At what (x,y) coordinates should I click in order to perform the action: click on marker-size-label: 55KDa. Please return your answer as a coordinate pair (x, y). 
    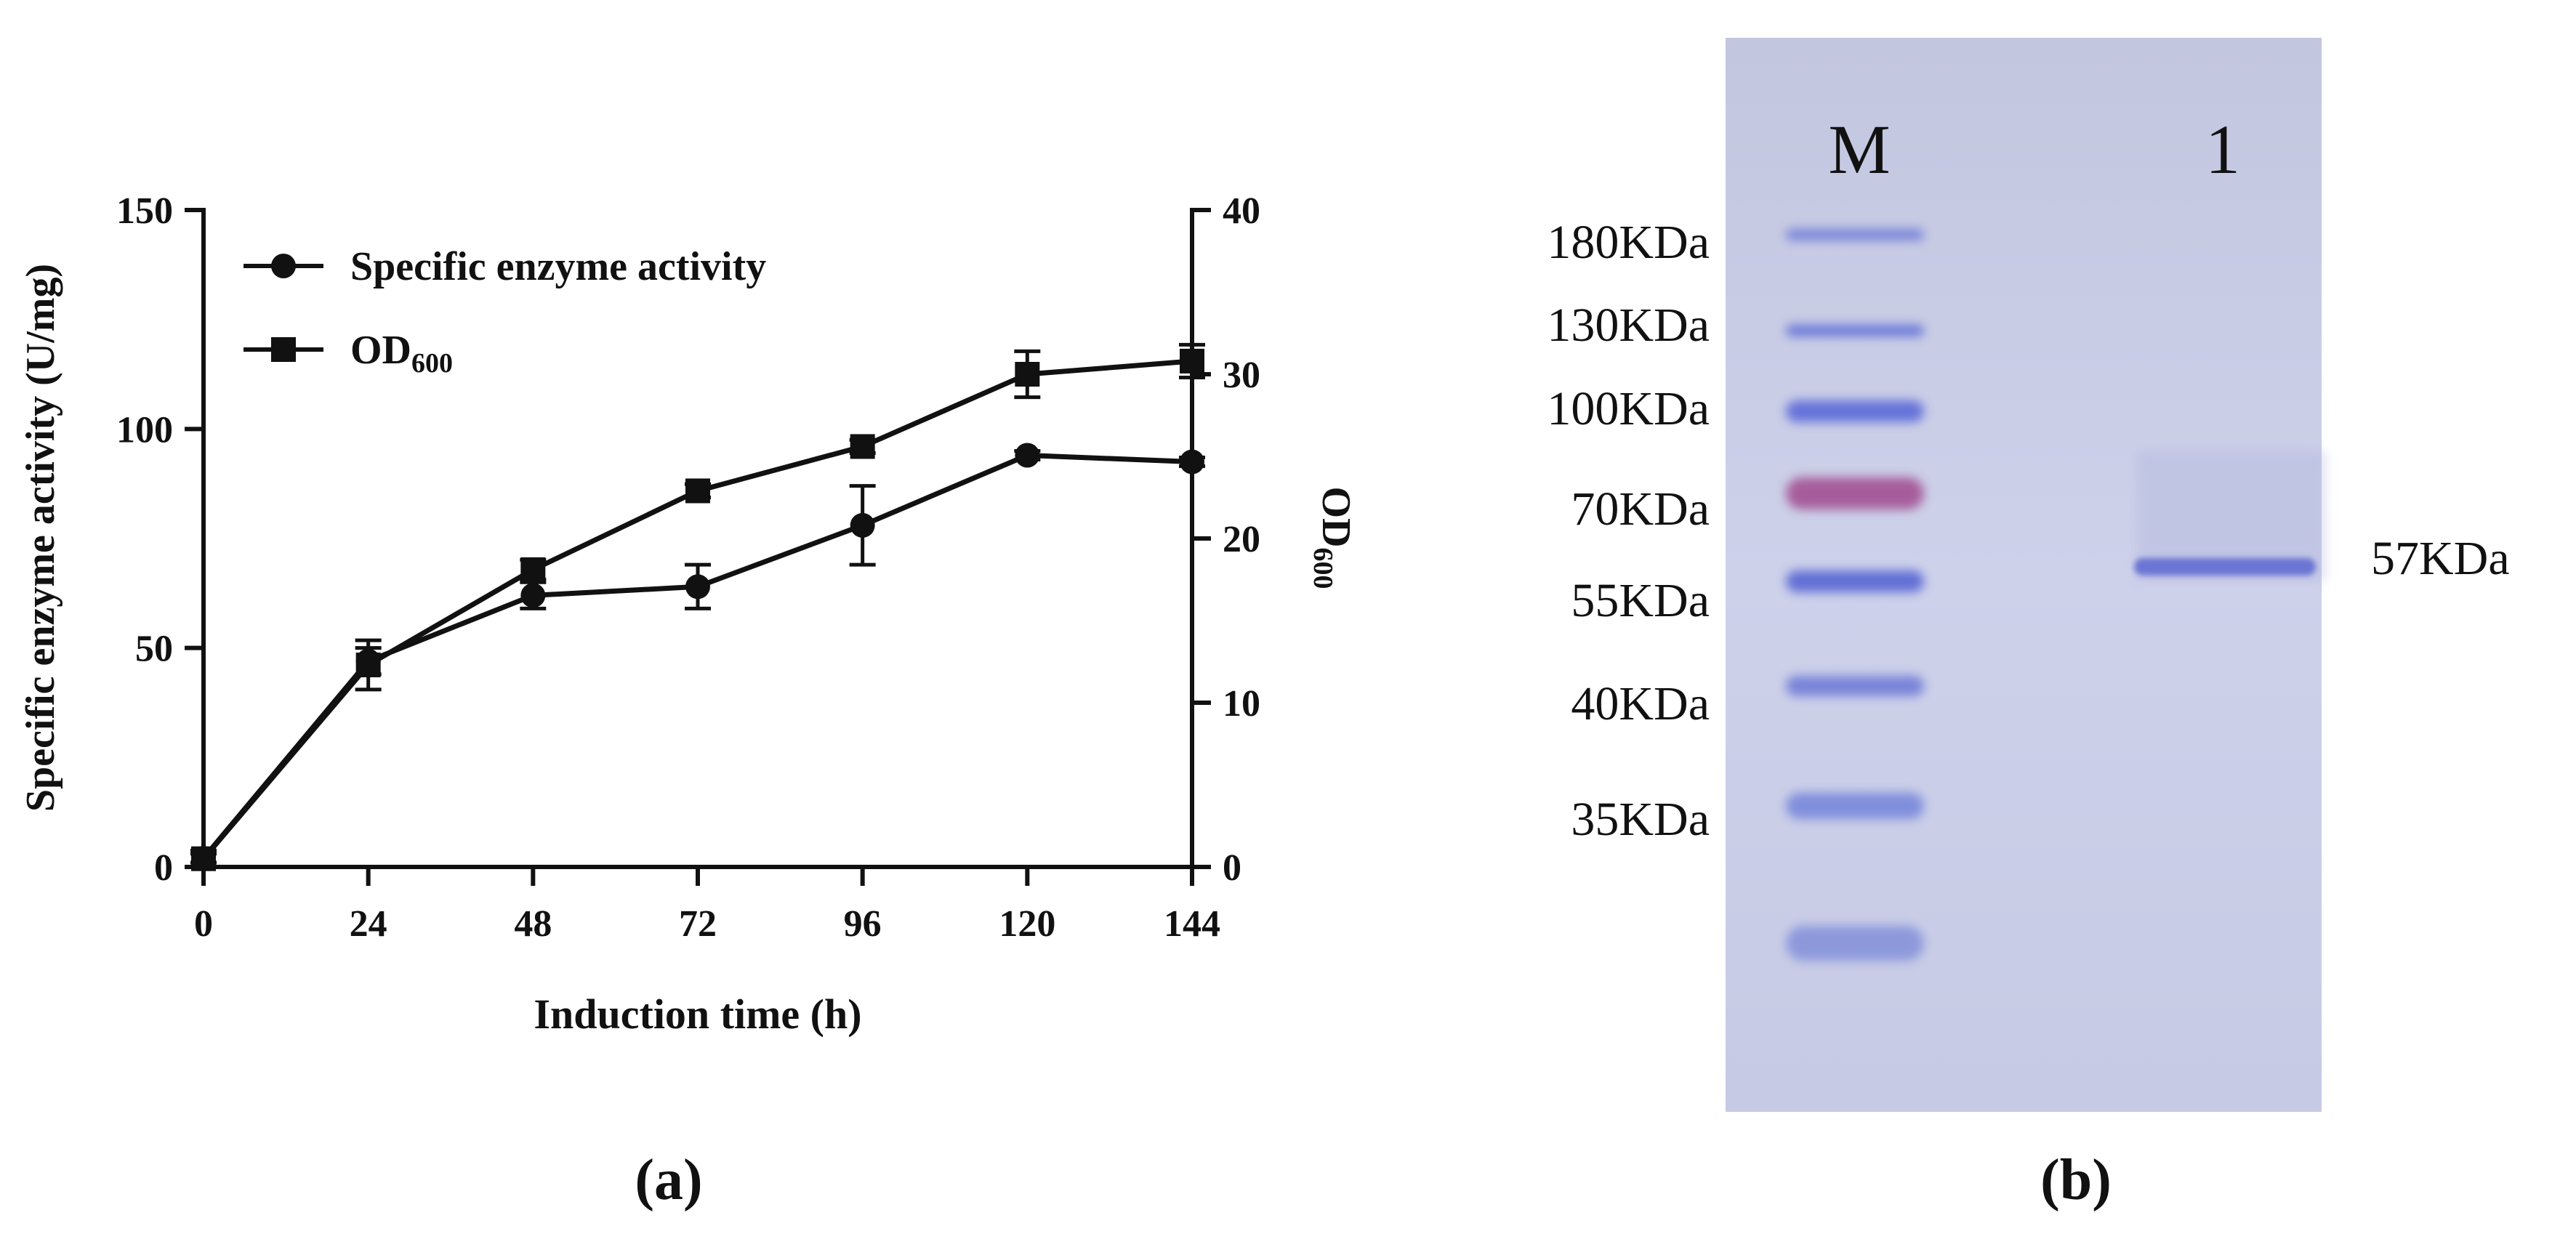
    Looking at the image, I should click on (1640, 600).